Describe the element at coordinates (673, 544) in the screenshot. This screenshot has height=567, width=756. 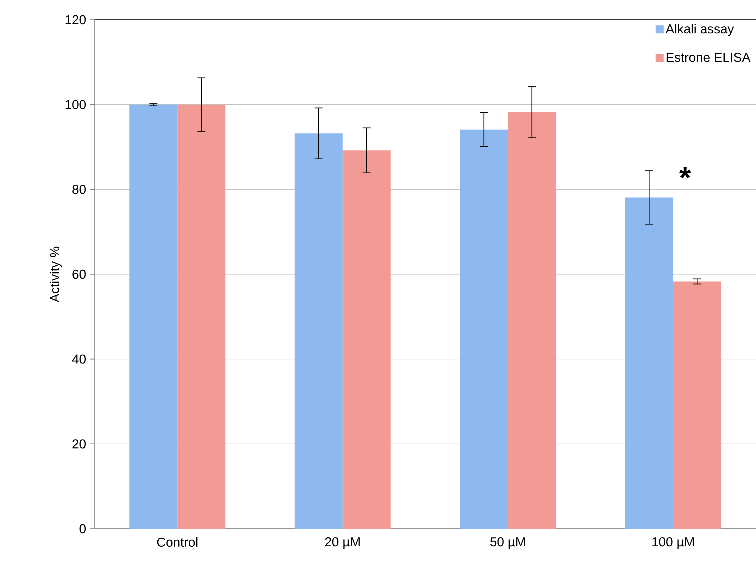
I see `x-tick-label: 100 µM` at that location.